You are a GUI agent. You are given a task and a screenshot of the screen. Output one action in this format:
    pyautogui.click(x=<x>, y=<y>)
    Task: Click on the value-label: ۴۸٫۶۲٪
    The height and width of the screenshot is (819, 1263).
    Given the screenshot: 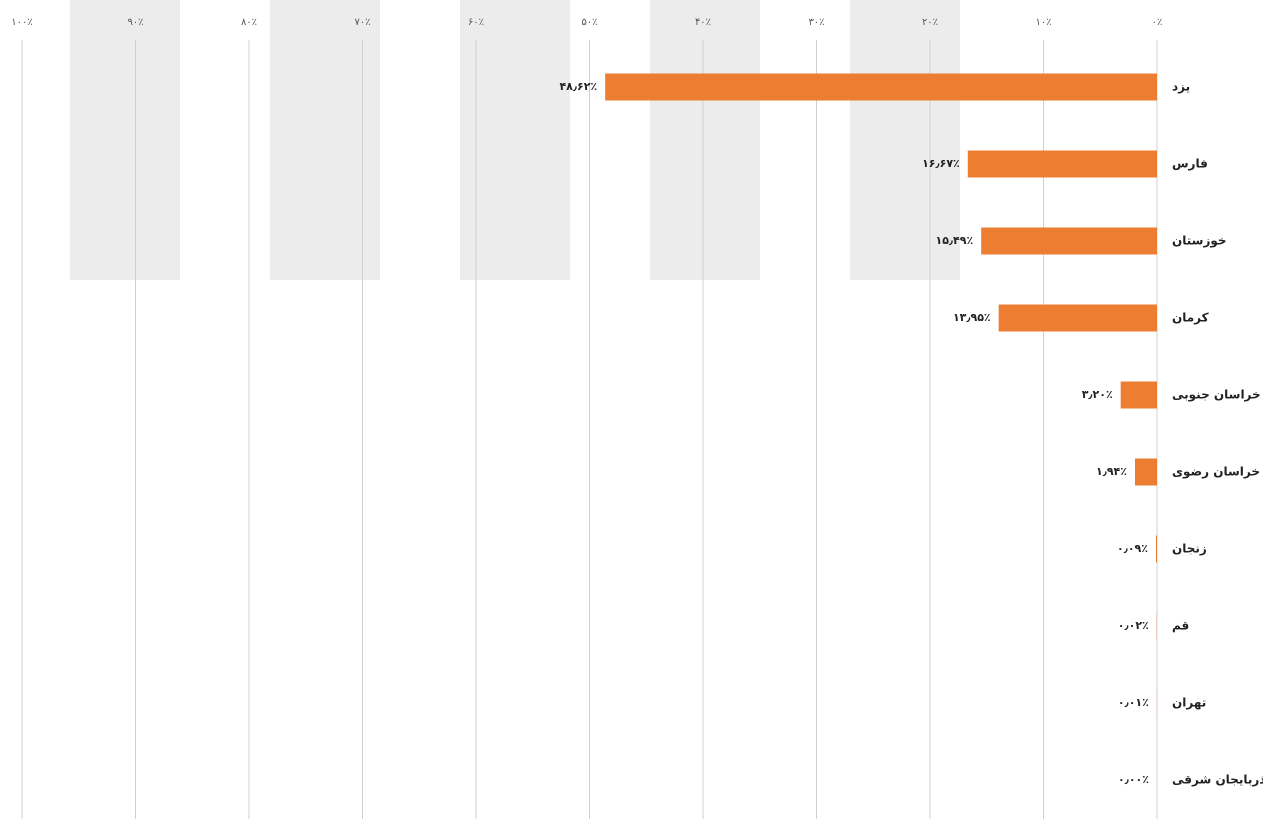 What is the action you would take?
    pyautogui.click(x=578, y=86)
    